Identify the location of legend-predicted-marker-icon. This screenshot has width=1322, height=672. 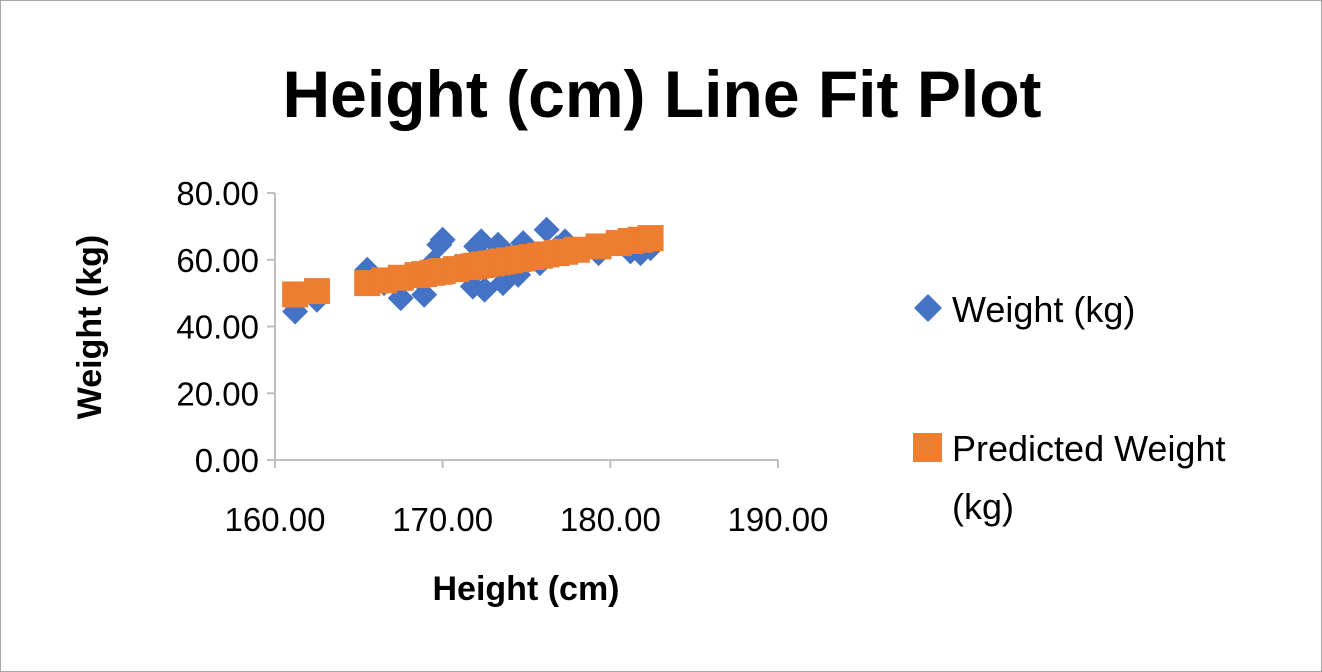
(927, 447).